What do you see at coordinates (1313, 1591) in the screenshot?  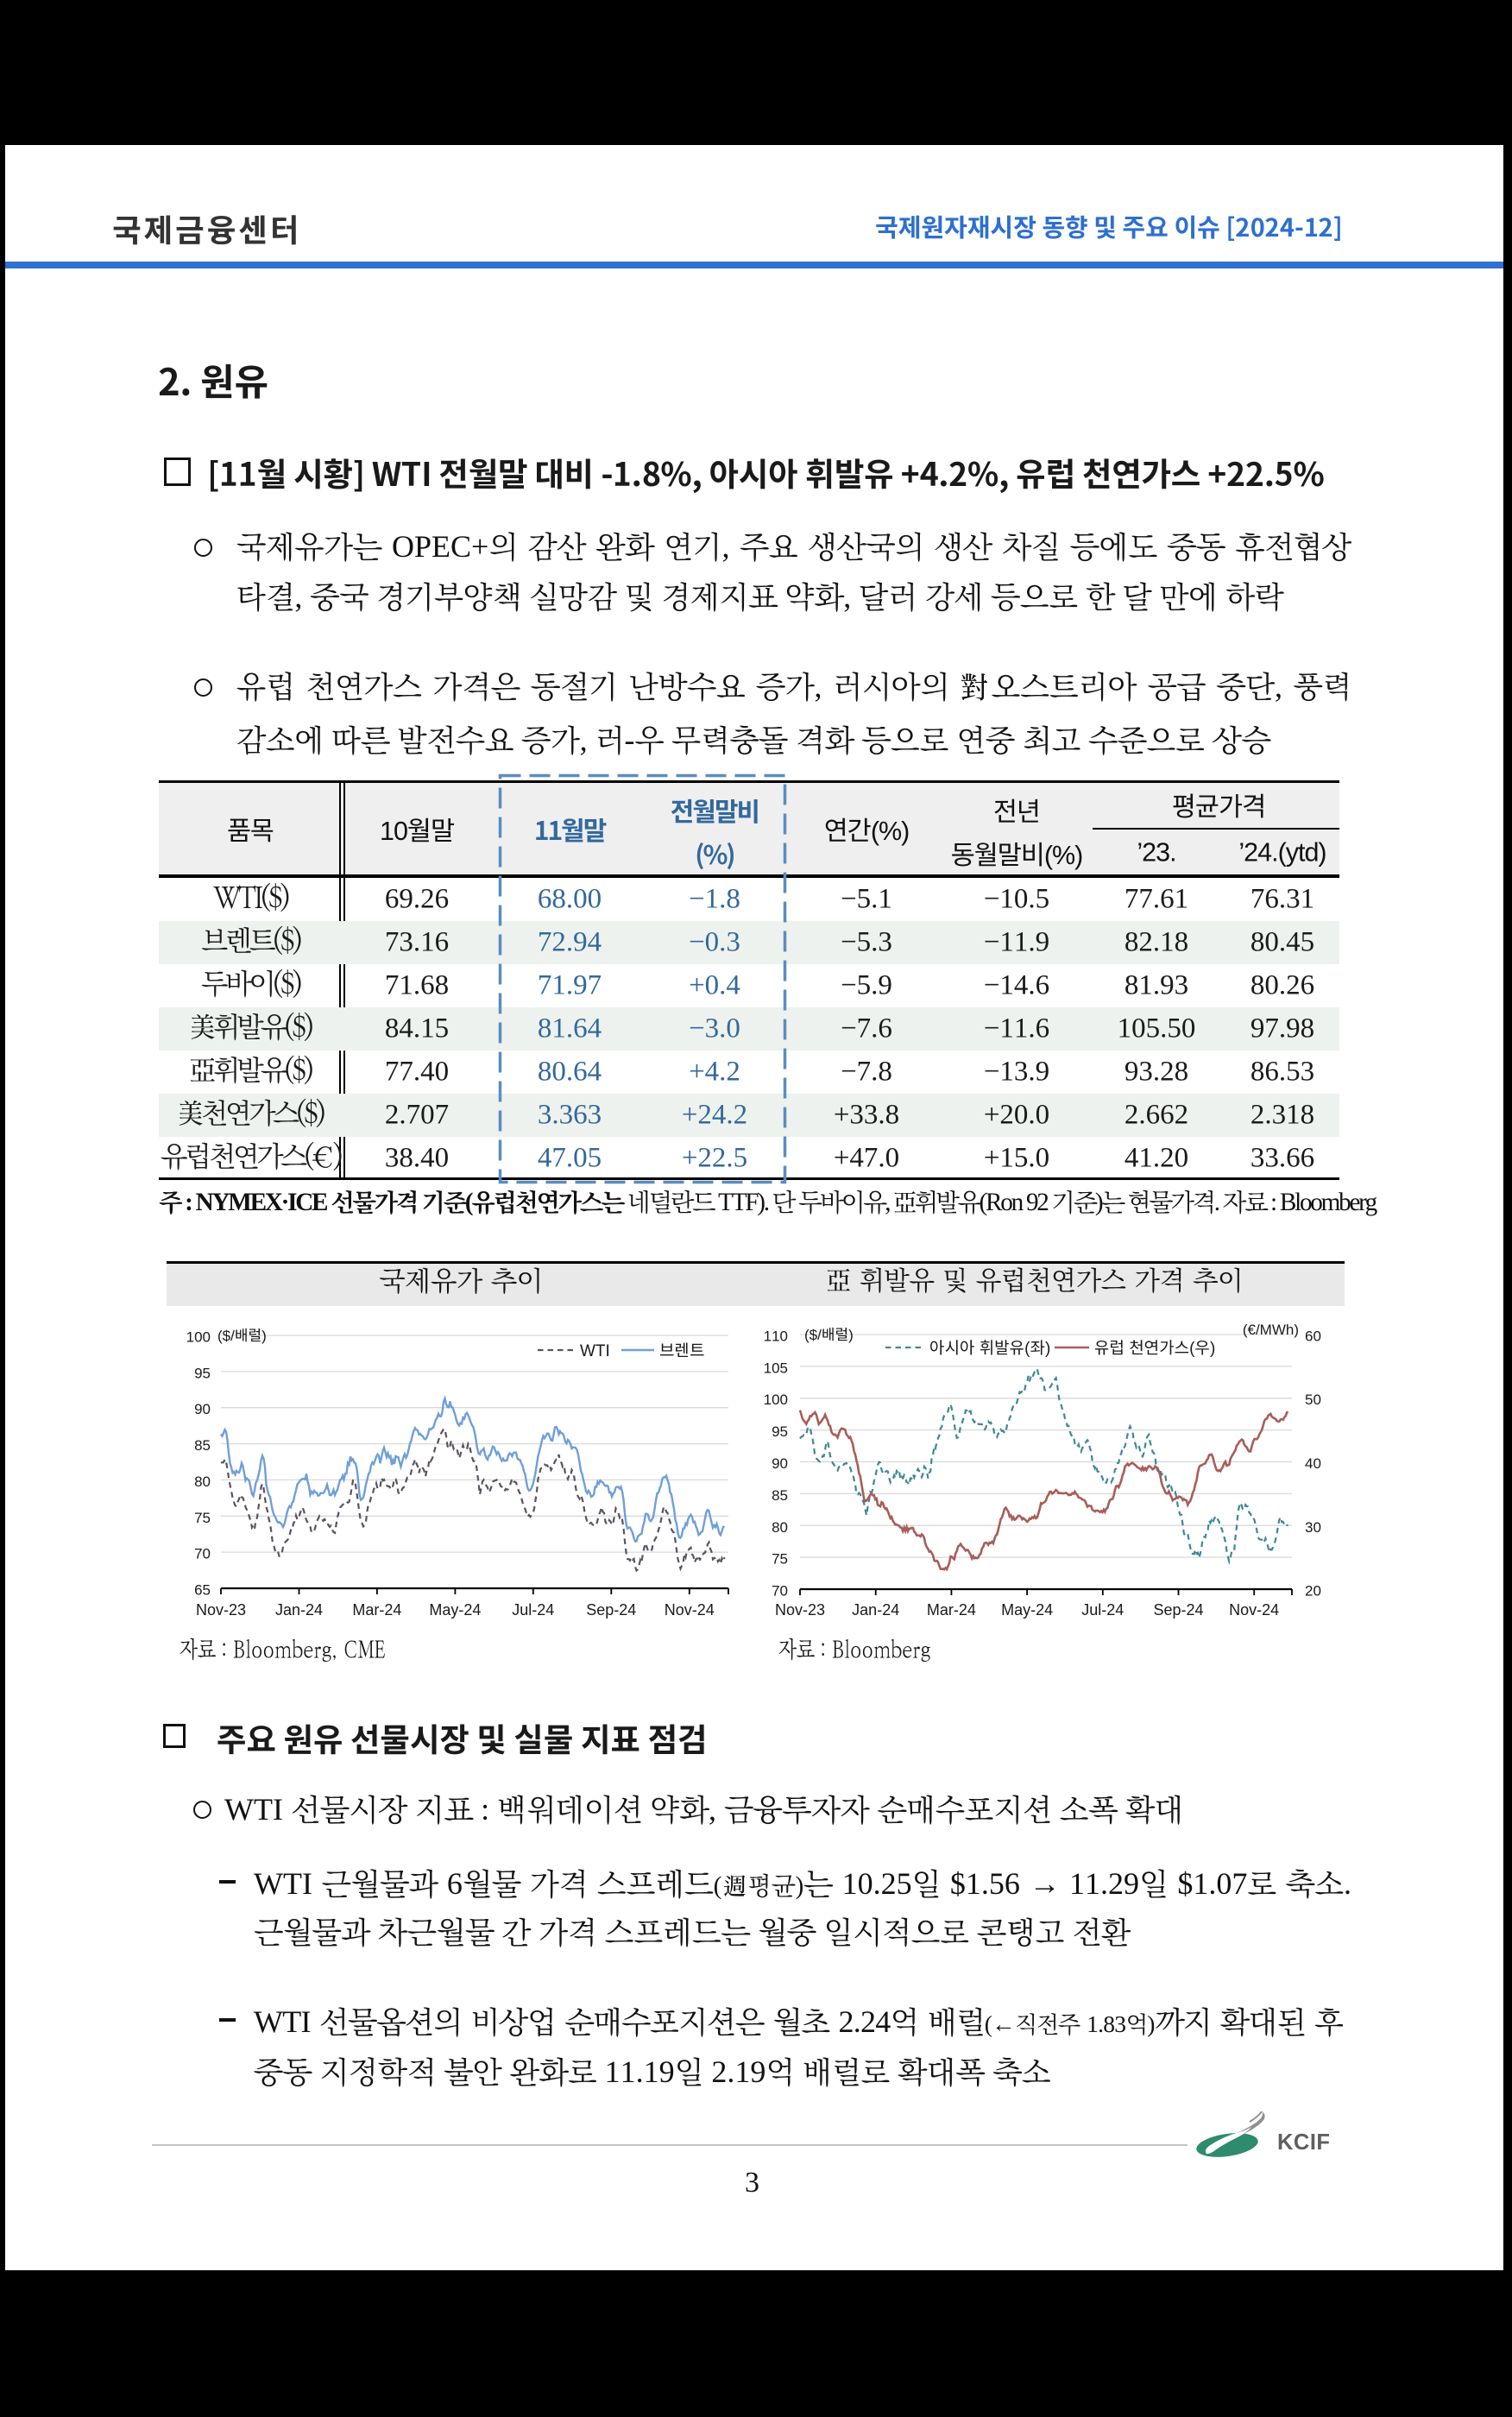 I see `svg-text: 20` at bounding box center [1313, 1591].